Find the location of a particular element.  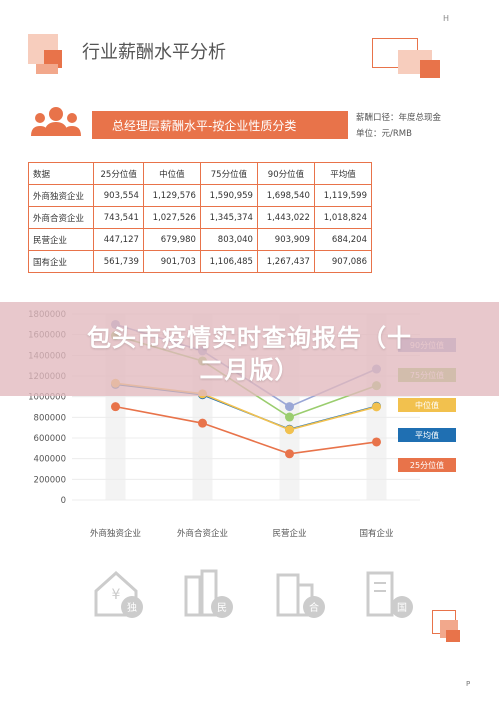

state-enterprise-icon: 国 is located at coordinates (389, 594).